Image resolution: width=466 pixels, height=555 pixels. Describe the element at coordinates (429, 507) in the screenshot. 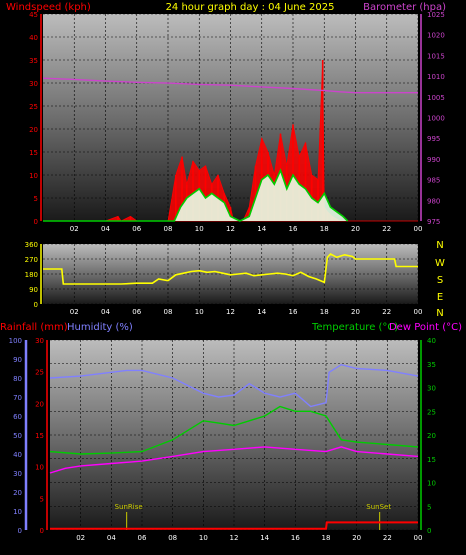

I see `temp-y-tick: 5` at that location.